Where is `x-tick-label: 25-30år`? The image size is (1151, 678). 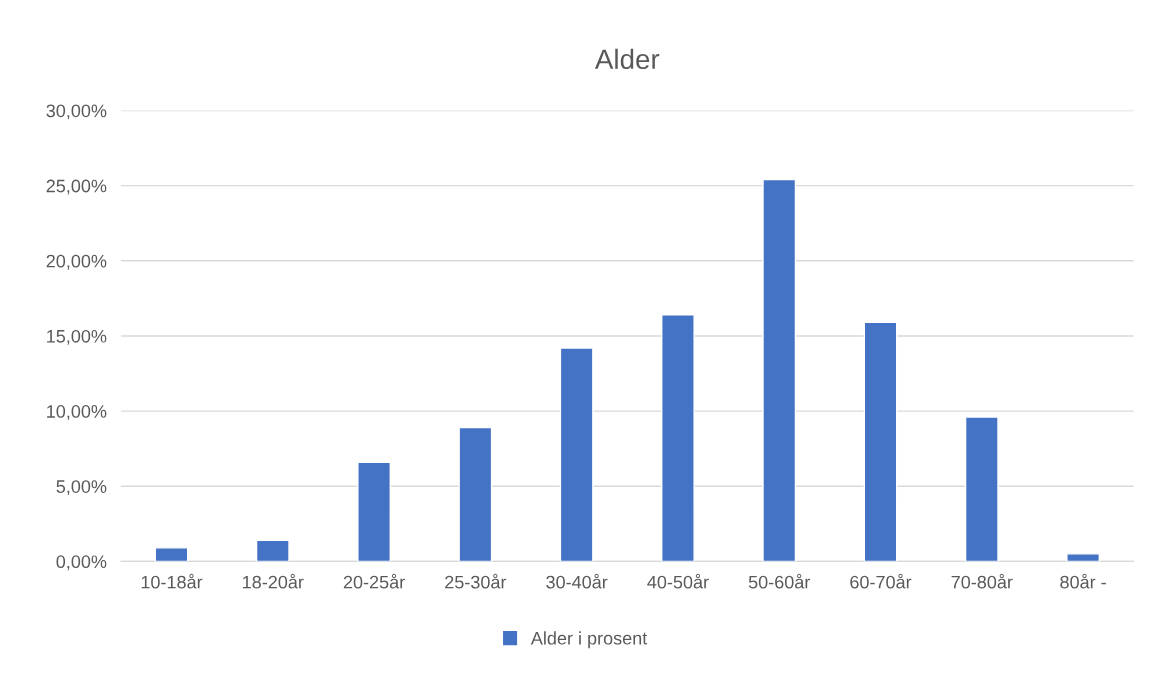
x-tick-label: 25-30år is located at coordinates (476, 581).